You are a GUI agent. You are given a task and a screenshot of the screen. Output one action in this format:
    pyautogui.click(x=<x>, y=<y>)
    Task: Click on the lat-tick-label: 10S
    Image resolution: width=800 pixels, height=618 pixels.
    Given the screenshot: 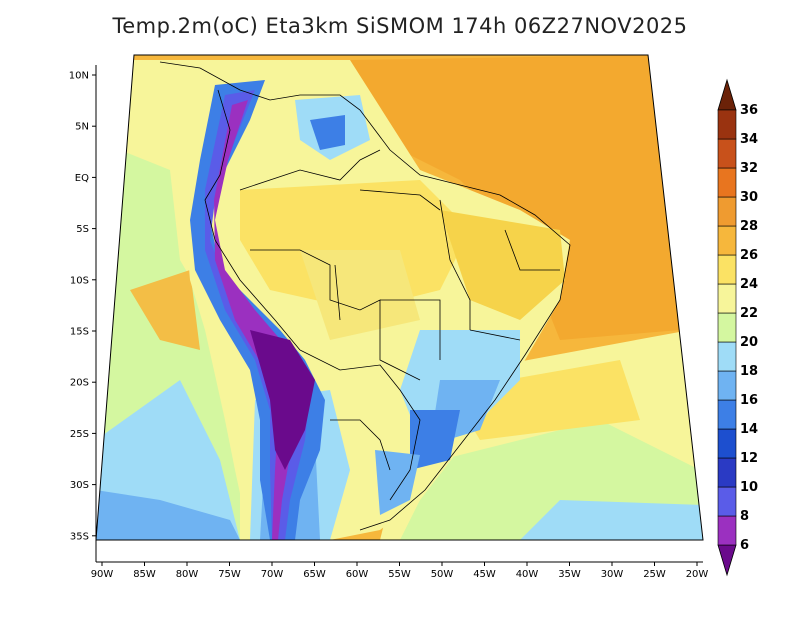 What is the action you would take?
    pyautogui.click(x=79, y=280)
    